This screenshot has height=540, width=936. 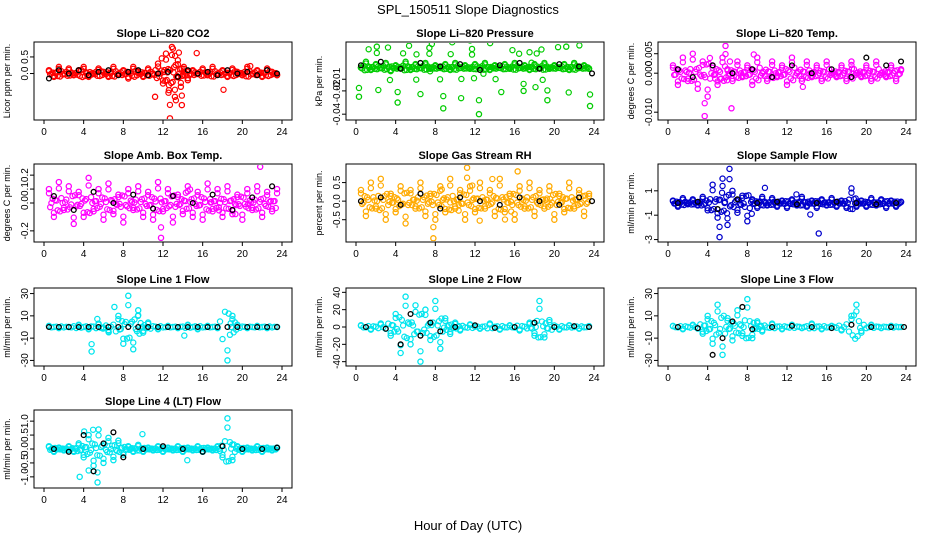 I want to click on x-tick-label: 12, so click(x=787, y=254).